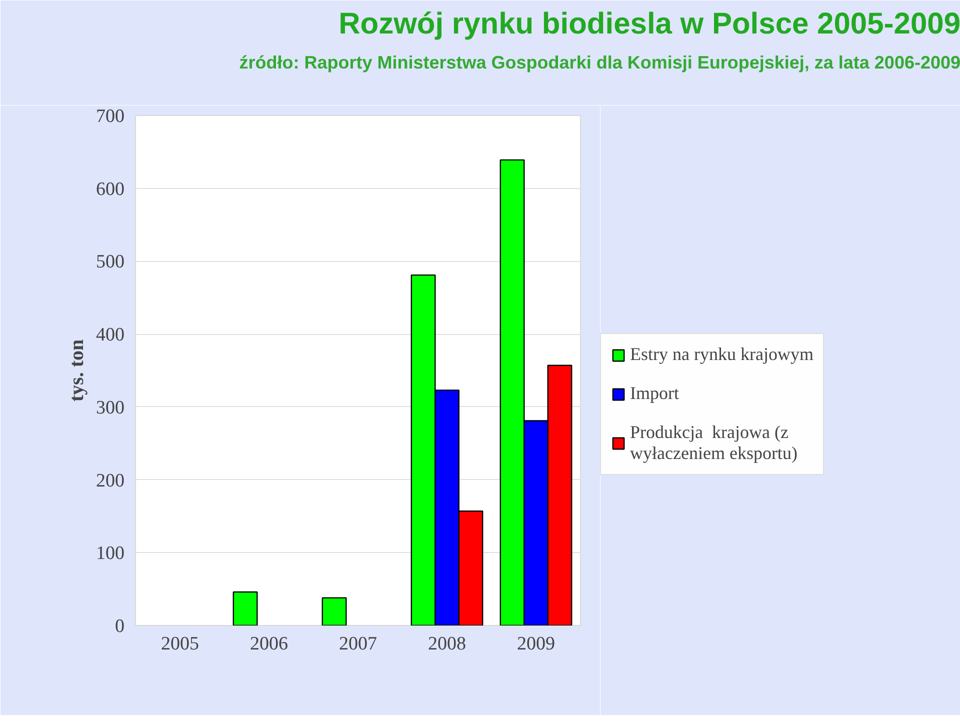  Describe the element at coordinates (180, 644) in the screenshot. I see `x-tick-label: 2005` at that location.